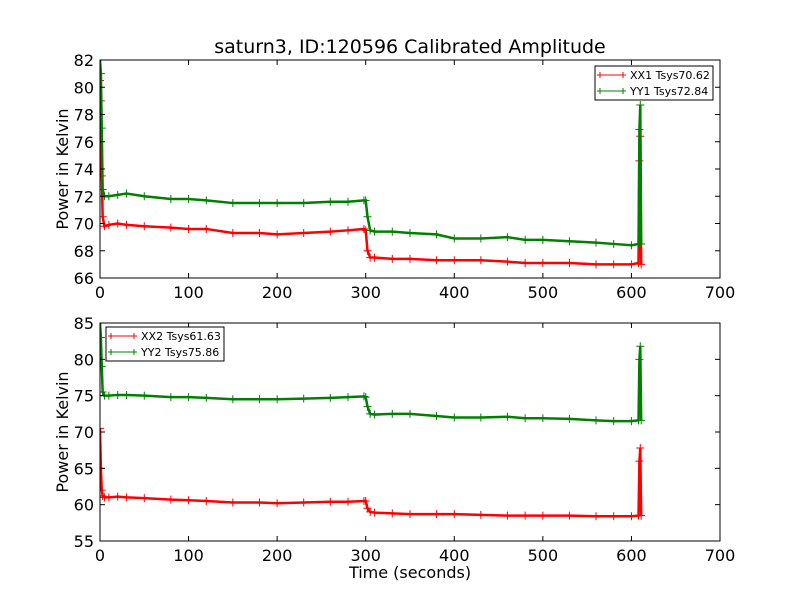 The width and height of the screenshot is (800, 600). What do you see at coordinates (84, 169) in the screenshot?
I see `y-tick-label: 74` at bounding box center [84, 169].